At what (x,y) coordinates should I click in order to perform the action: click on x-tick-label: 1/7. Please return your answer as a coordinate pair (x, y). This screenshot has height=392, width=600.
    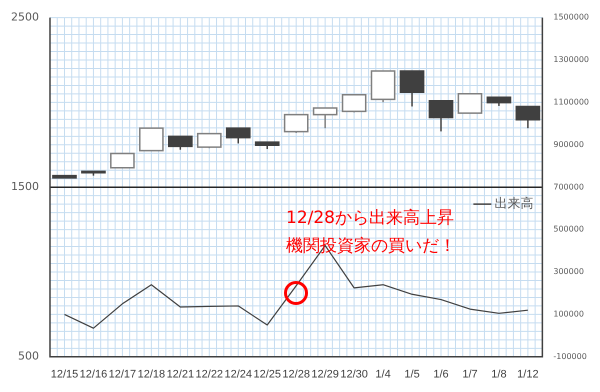
    Looking at the image, I should click on (470, 374).